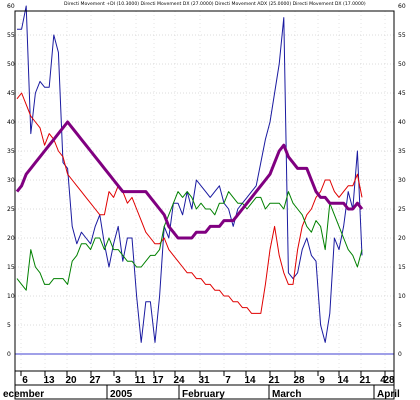 This screenshot has height=400, width=420. I want to click on x-month-label: 2005, so click(121, 394).